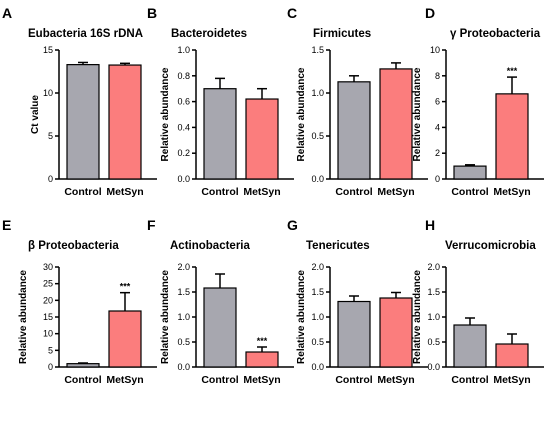  I want to click on panel-title: Actinobacteria, so click(210, 246).